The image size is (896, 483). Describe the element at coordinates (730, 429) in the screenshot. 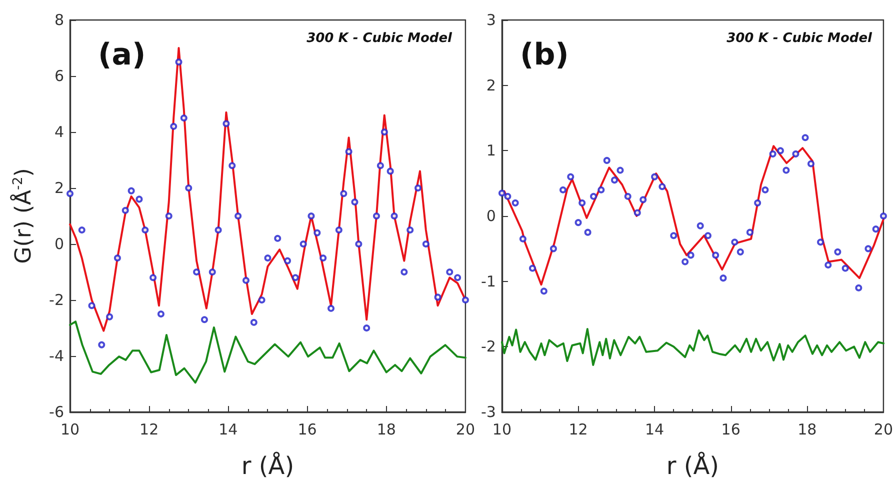

I see `x-tick-label: 16` at that location.